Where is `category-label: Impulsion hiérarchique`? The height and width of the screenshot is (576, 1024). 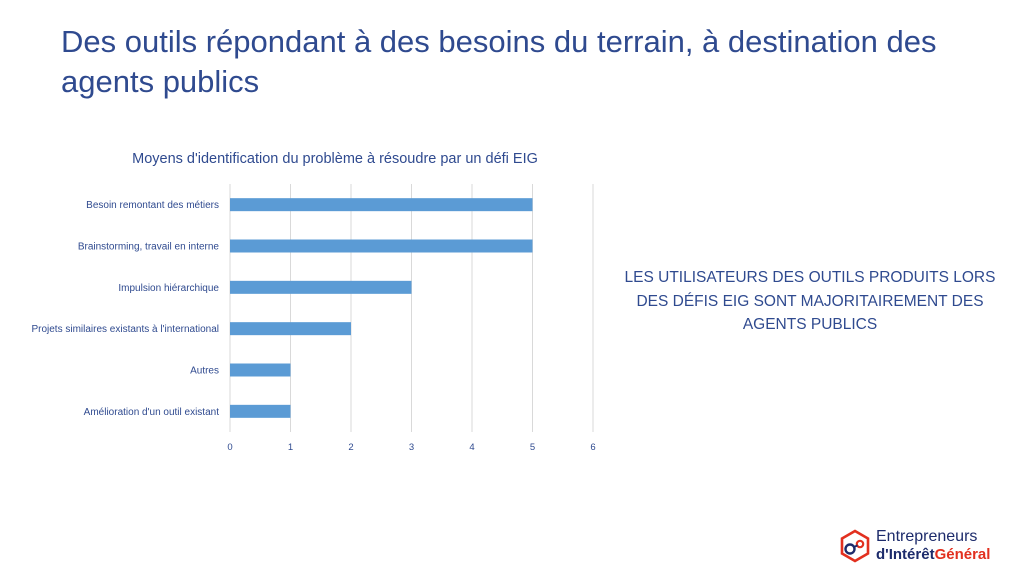 category-label: Impulsion hiérarchique is located at coordinates (168, 288).